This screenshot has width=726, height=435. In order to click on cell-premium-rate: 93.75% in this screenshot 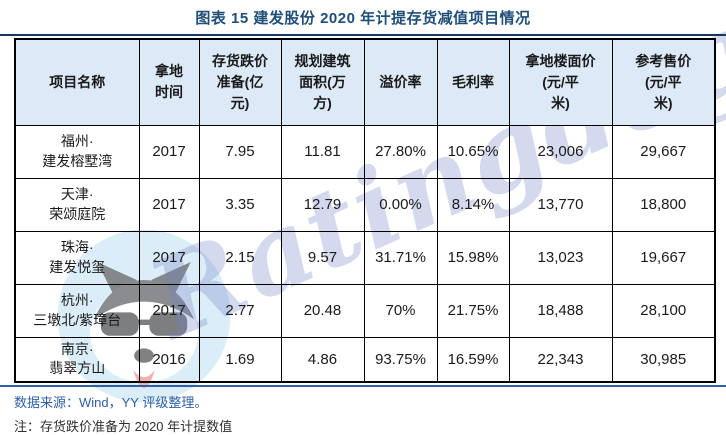, I will do `click(400, 359)`.